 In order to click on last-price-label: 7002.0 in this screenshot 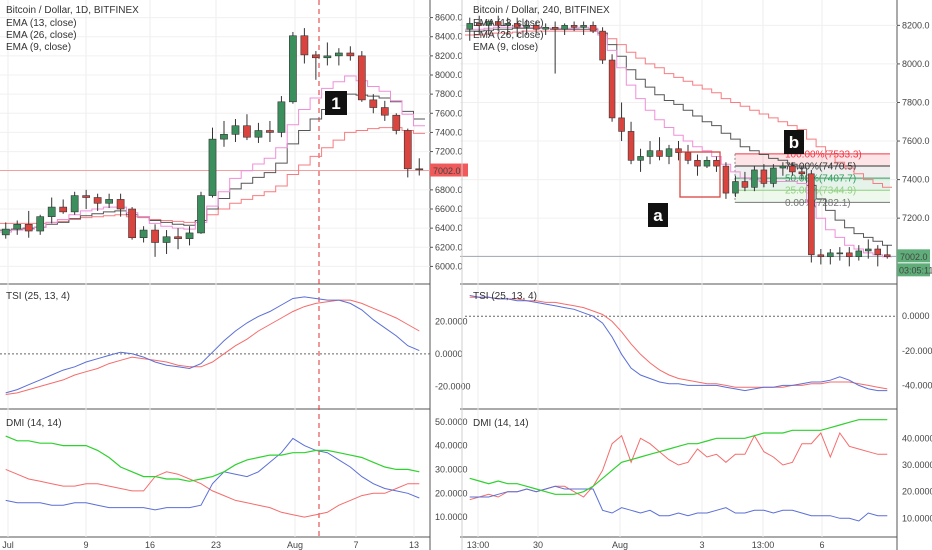, I will do `click(447, 171)`.